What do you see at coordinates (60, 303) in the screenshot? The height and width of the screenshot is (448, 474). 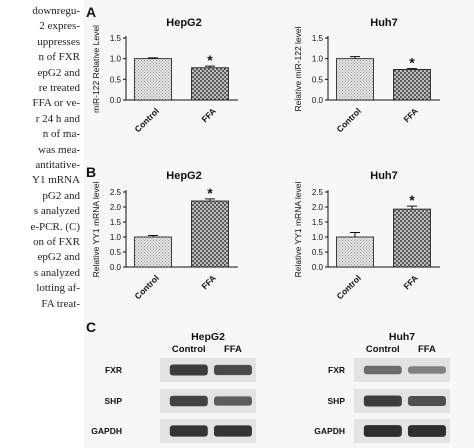 I see `side-text-line: FA treat-` at bounding box center [60, 303].